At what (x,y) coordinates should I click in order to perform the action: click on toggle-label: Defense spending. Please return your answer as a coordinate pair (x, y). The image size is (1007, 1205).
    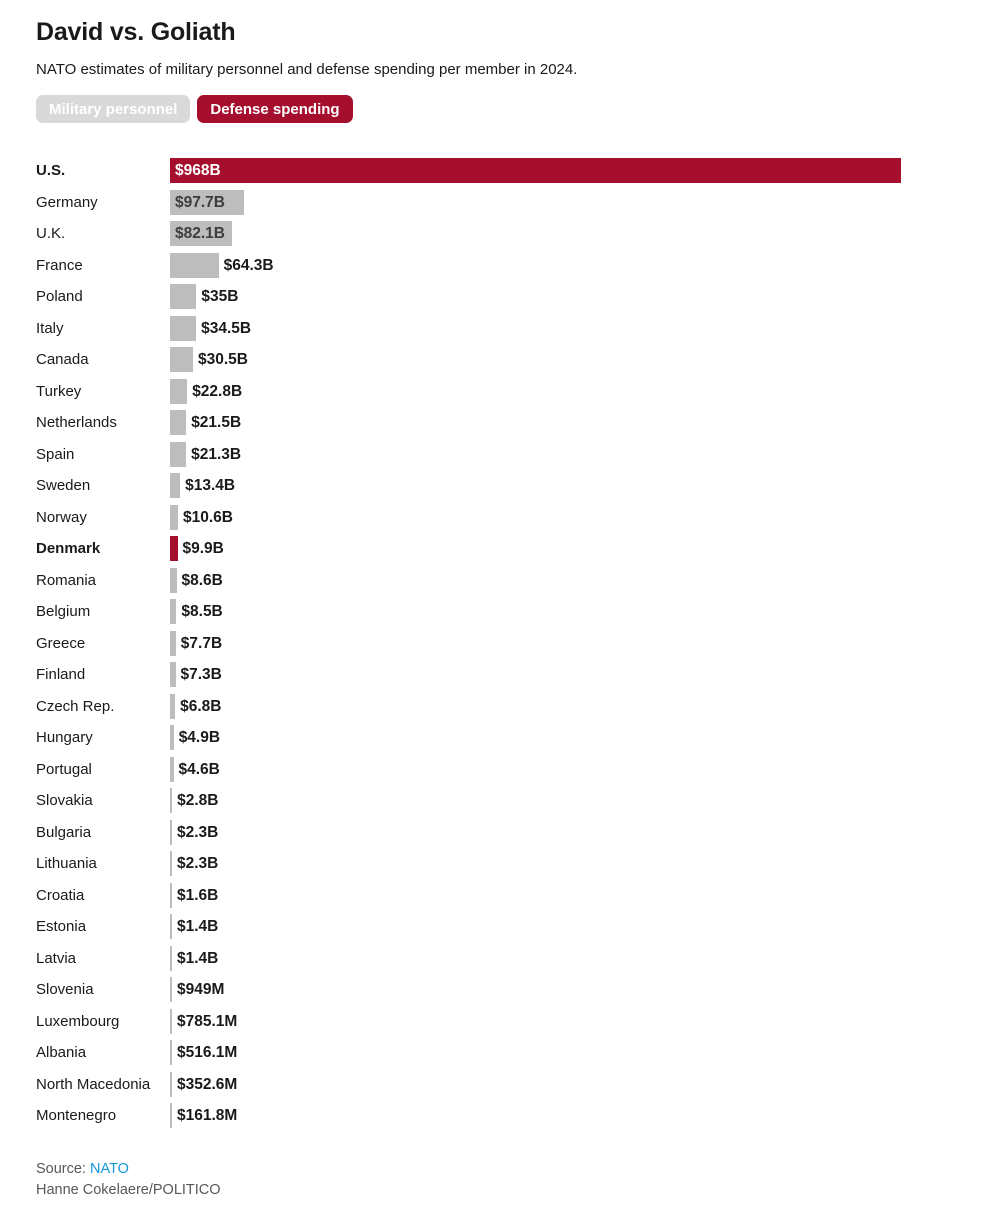
    Looking at the image, I should click on (275, 109).